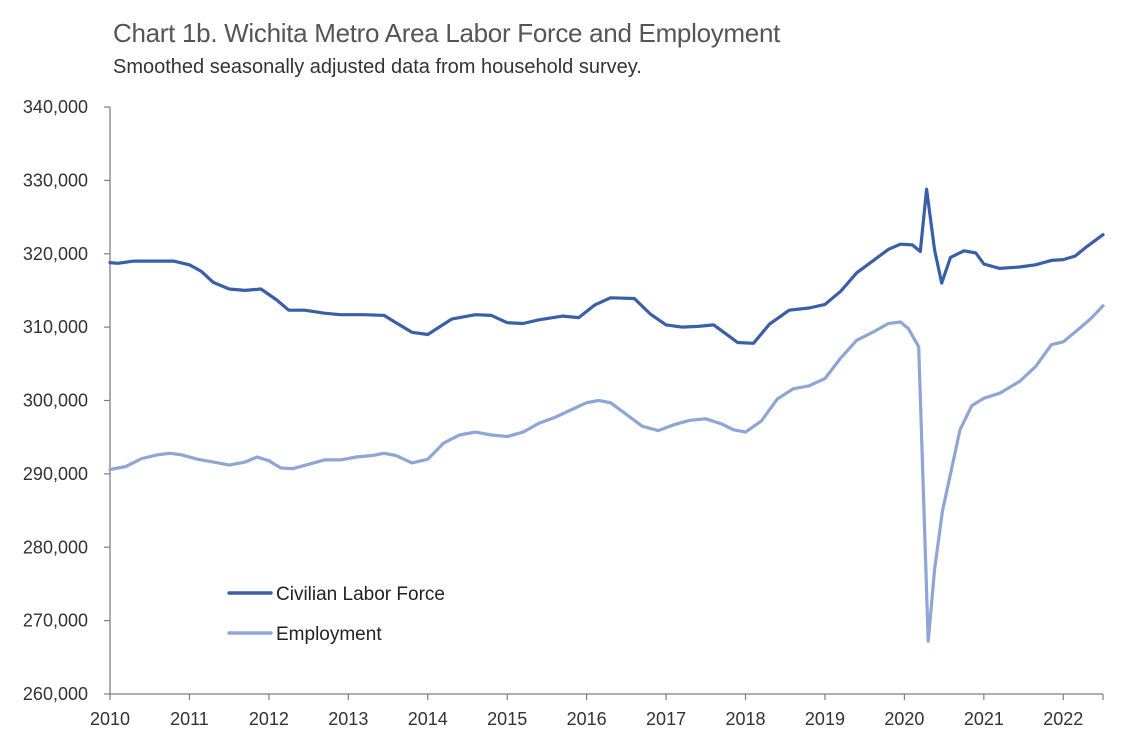 The width and height of the screenshot is (1127, 751). Describe the element at coordinates (1063, 719) in the screenshot. I see `x-tick-label: 2022` at that location.